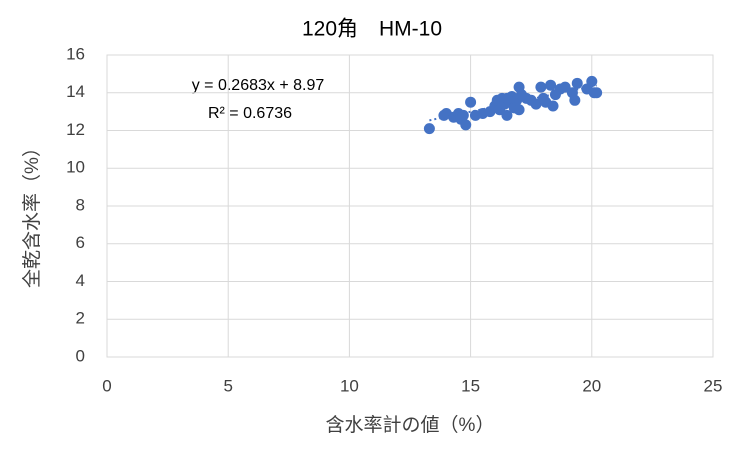 This screenshot has width=744, height=462. I want to click on r-squared: R² = 0.6736, so click(250, 113).